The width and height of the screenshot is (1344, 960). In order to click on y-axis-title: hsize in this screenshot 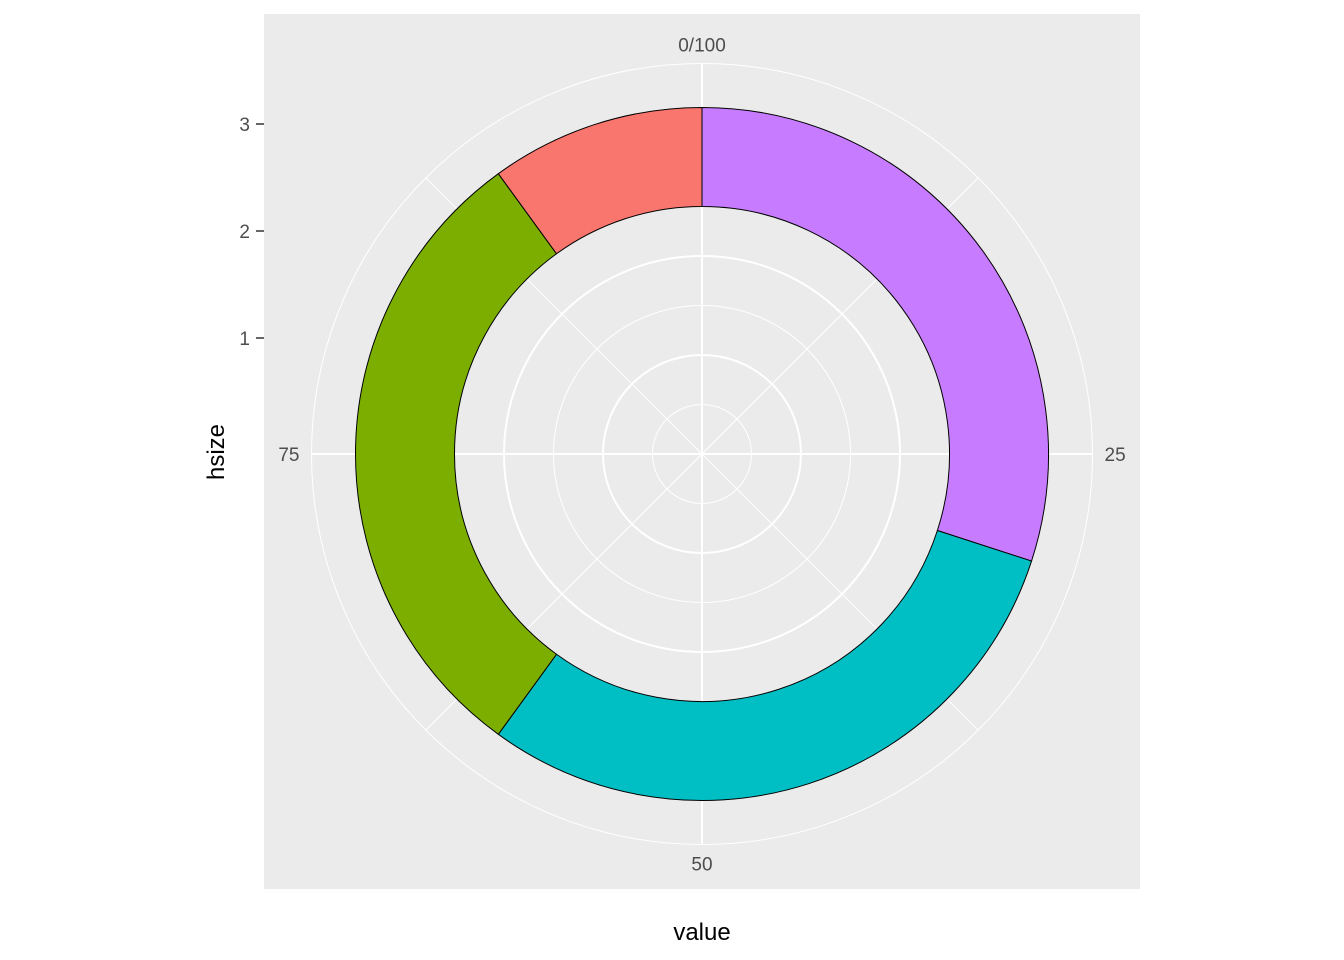, I will do `click(216, 452)`.